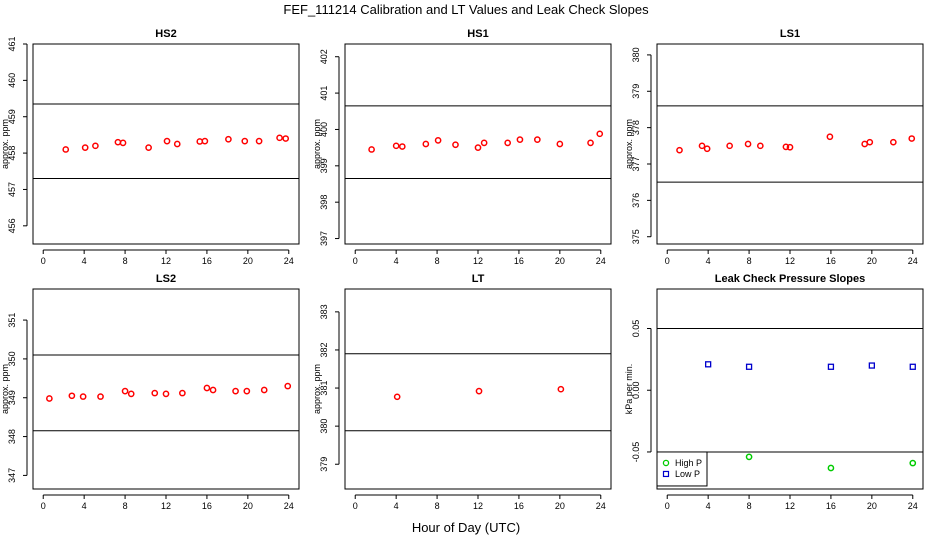  I want to click on y-tick-label: 401, so click(324, 93).